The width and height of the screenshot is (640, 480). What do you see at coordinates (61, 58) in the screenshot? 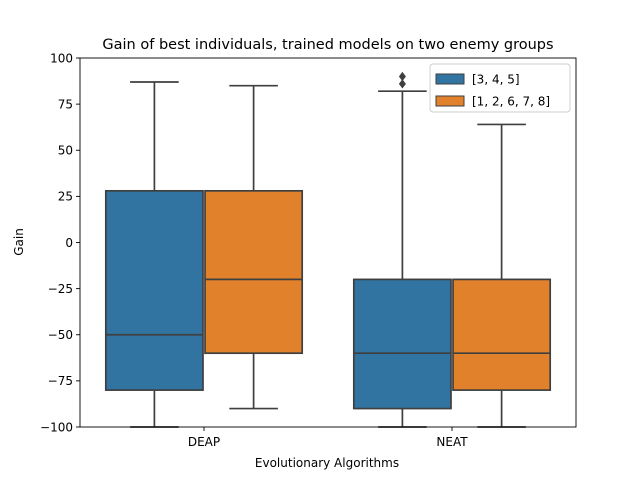
I see `y-tick-label: 100` at bounding box center [61, 58].